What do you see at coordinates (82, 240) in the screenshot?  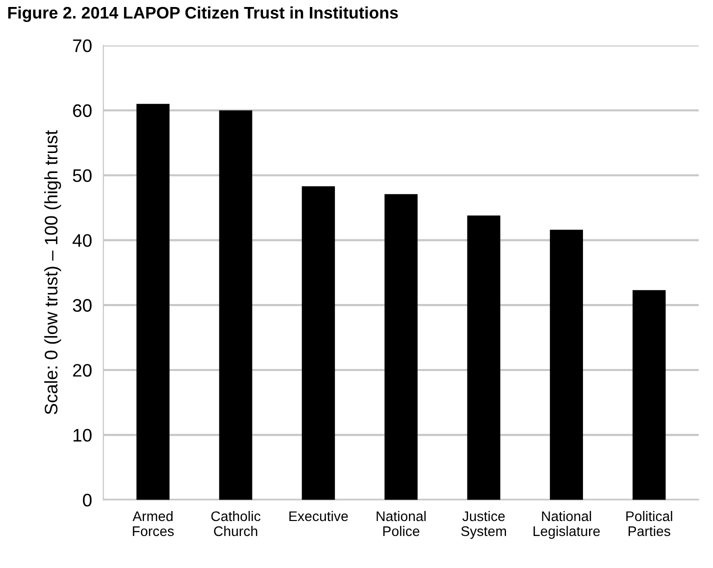 I see `y-tick-label: 40` at bounding box center [82, 240].